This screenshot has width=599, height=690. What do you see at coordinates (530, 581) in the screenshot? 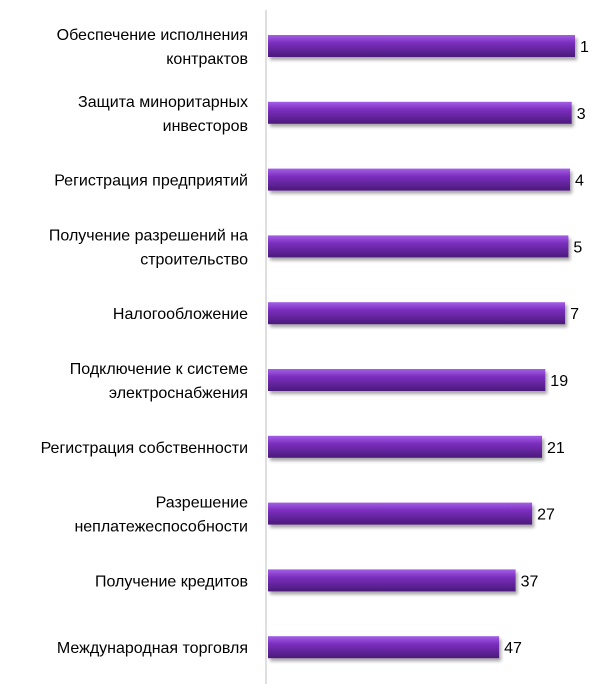
I see `data-label: 37` at bounding box center [530, 581].